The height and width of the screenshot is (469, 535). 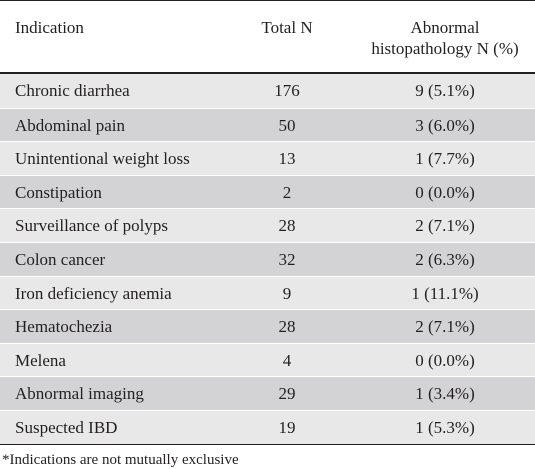 I want to click on table-row: Unintentional weight loss 13 1 (7.7%), so click(x=267, y=158).